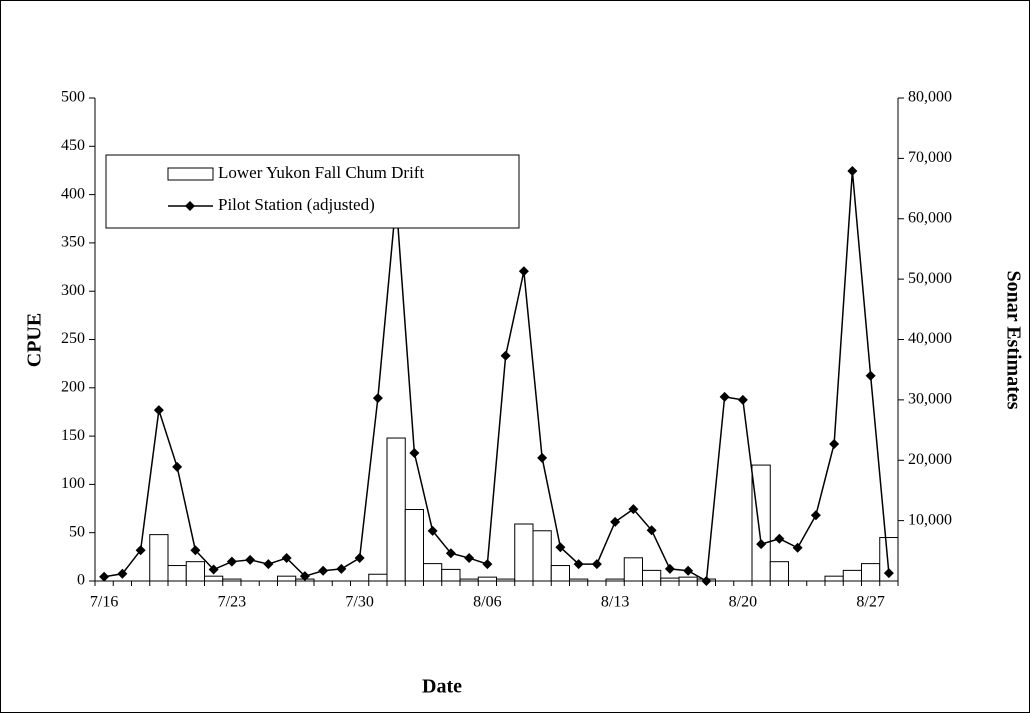  I want to click on y-tick-label: 0, so click(81, 580).